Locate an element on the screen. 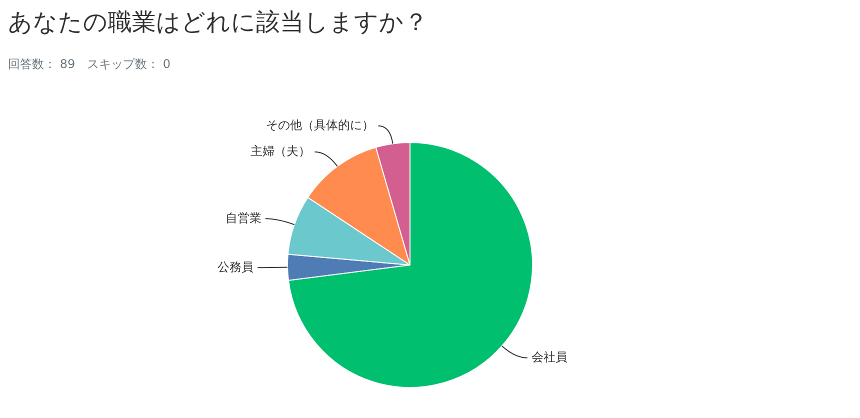 This screenshot has height=418, width=860. slice-label: 公務員 is located at coordinates (236, 267).